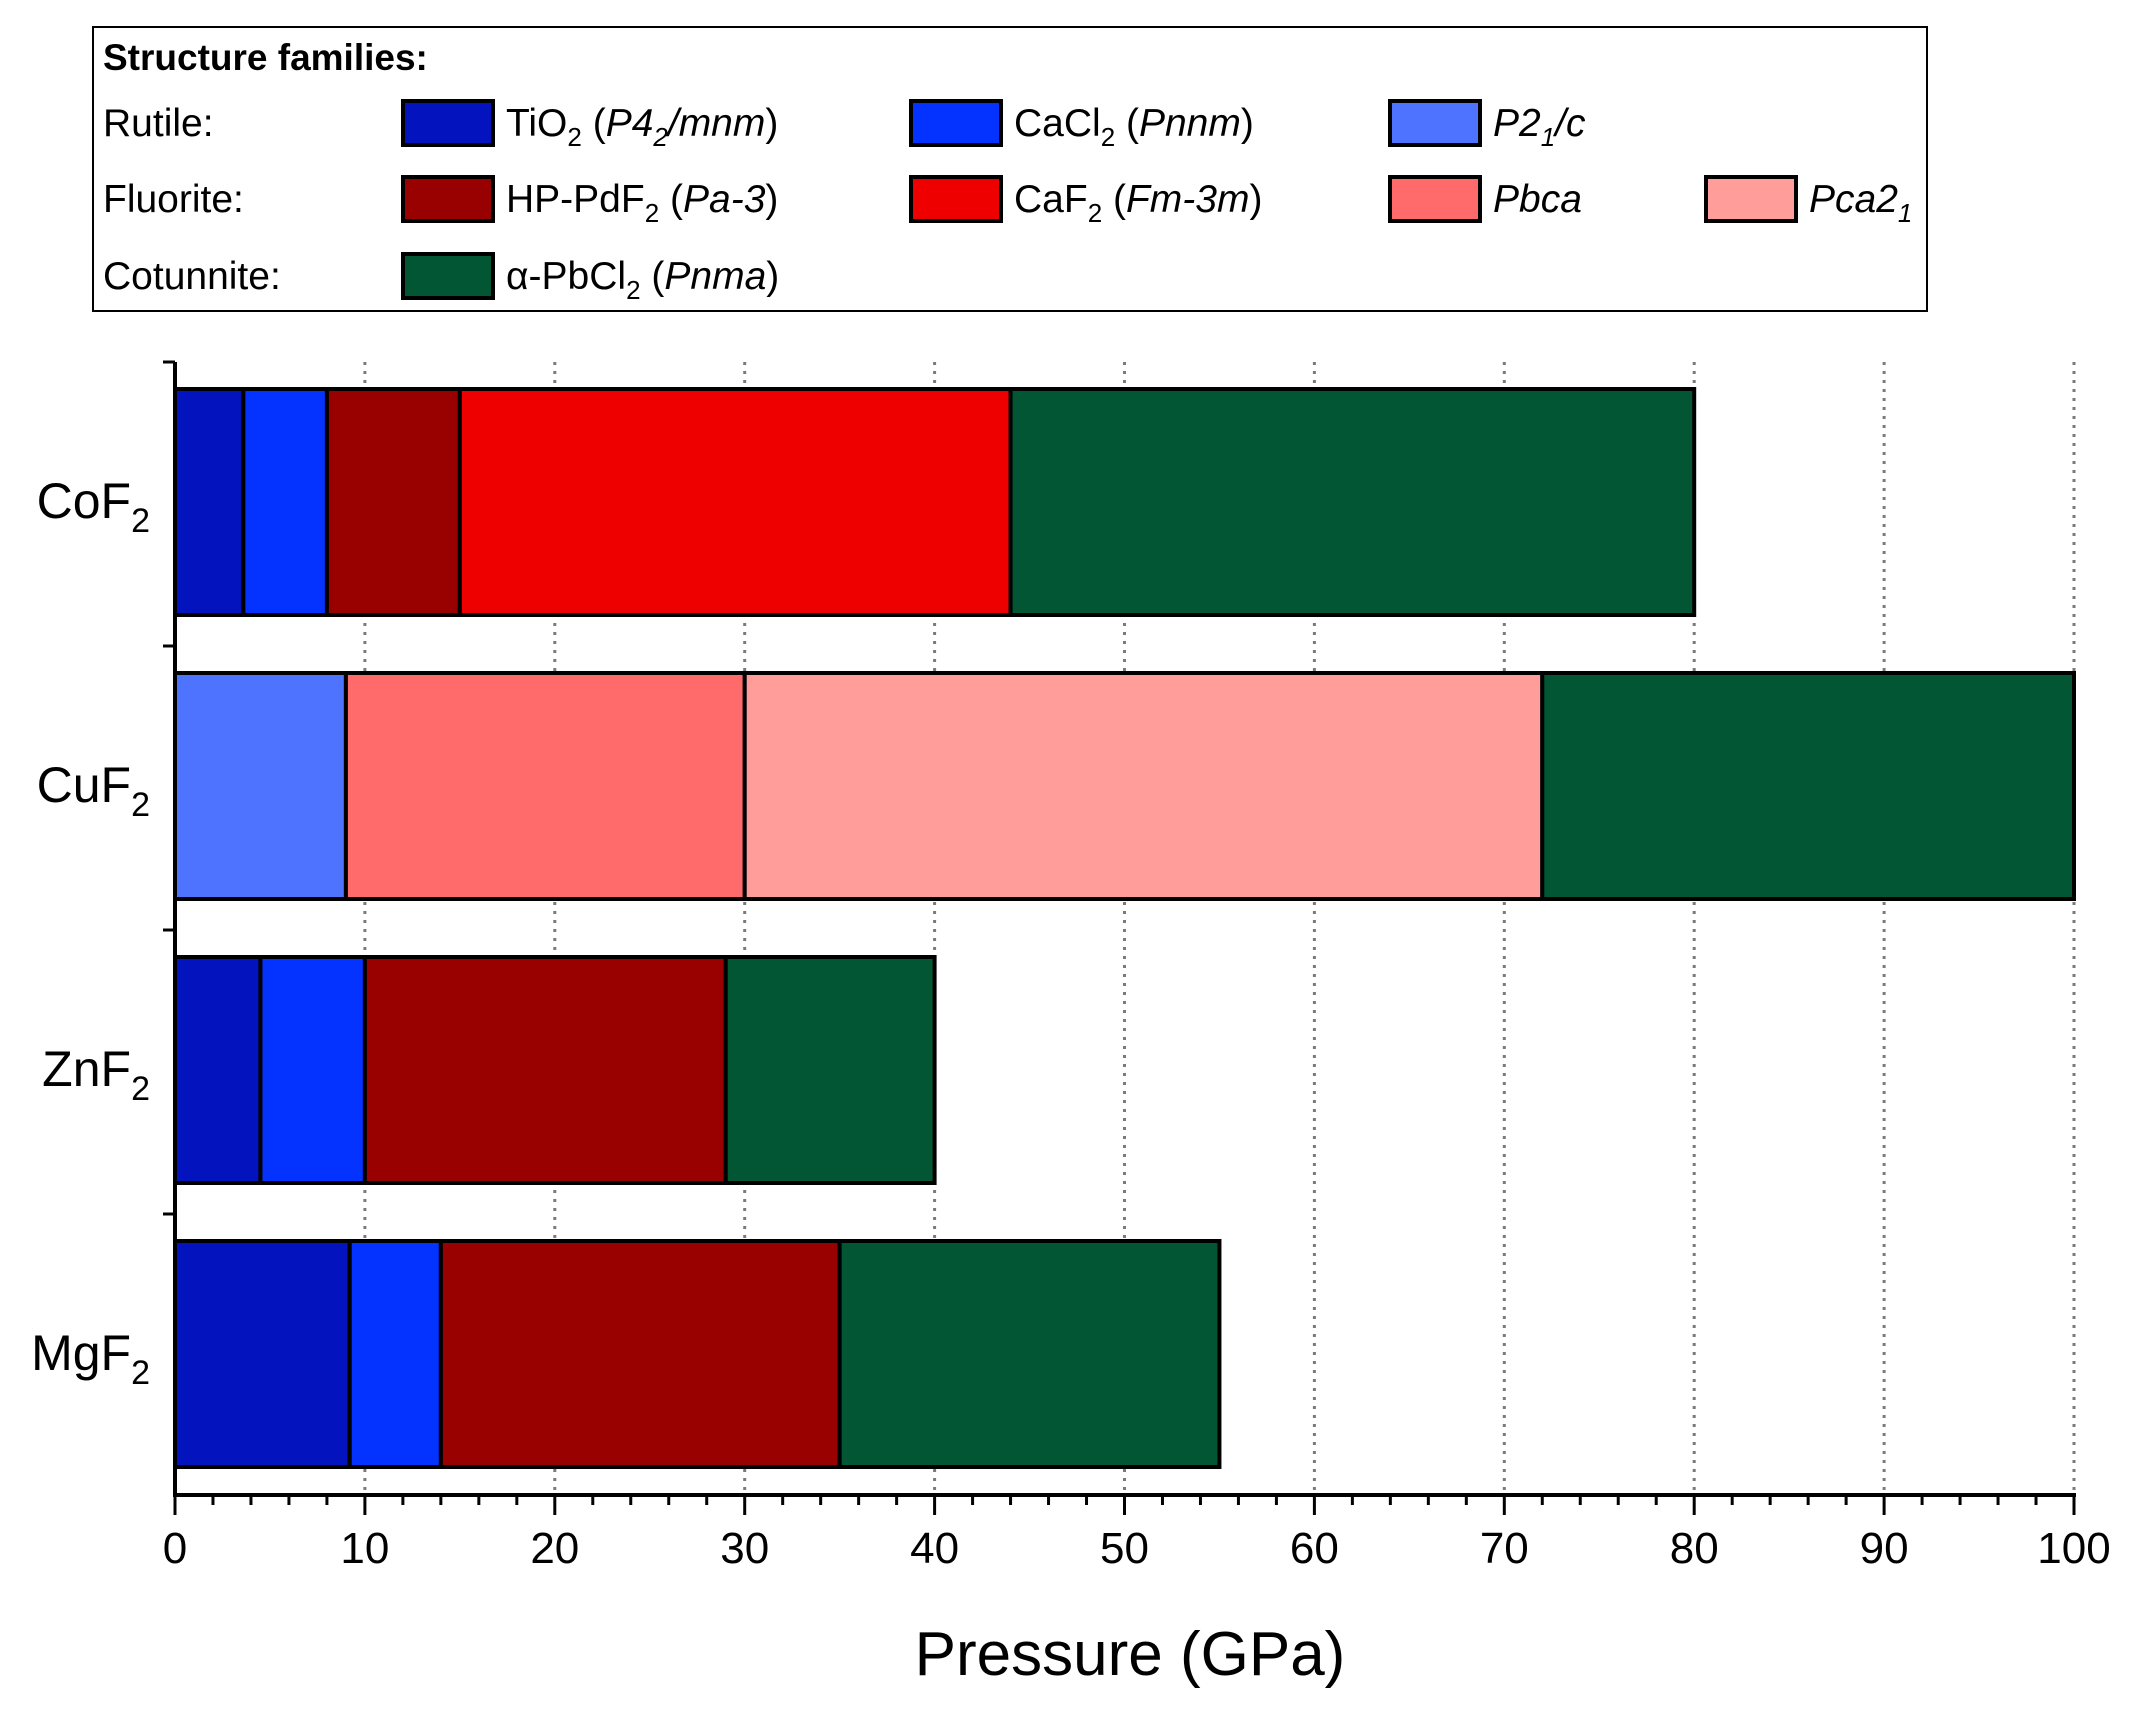 The image size is (2134, 1718). What do you see at coordinates (1884, 1548) in the screenshot?
I see `x-tick-label: 90` at bounding box center [1884, 1548].